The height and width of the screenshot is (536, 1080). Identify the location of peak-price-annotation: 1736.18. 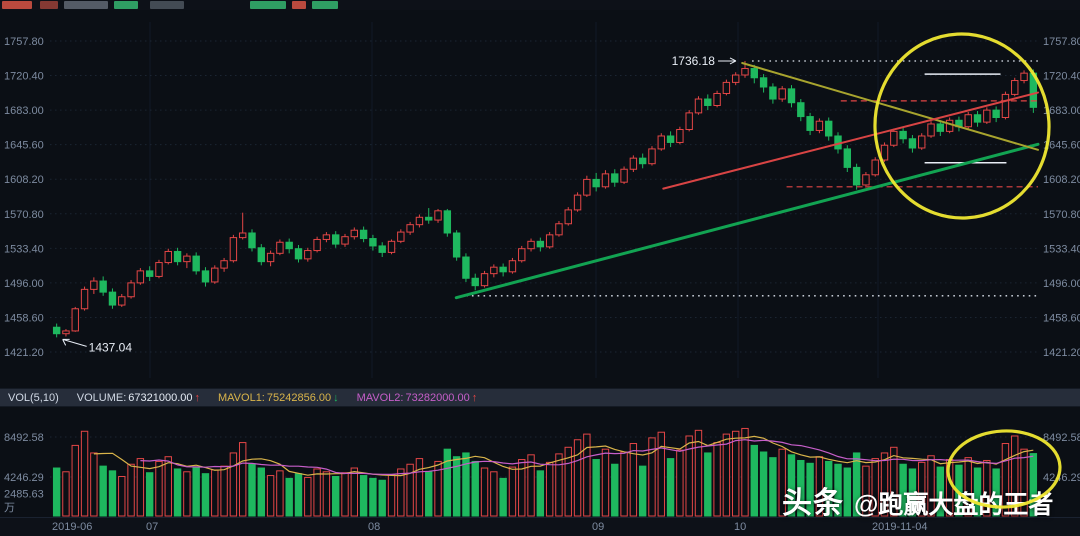
(694, 61).